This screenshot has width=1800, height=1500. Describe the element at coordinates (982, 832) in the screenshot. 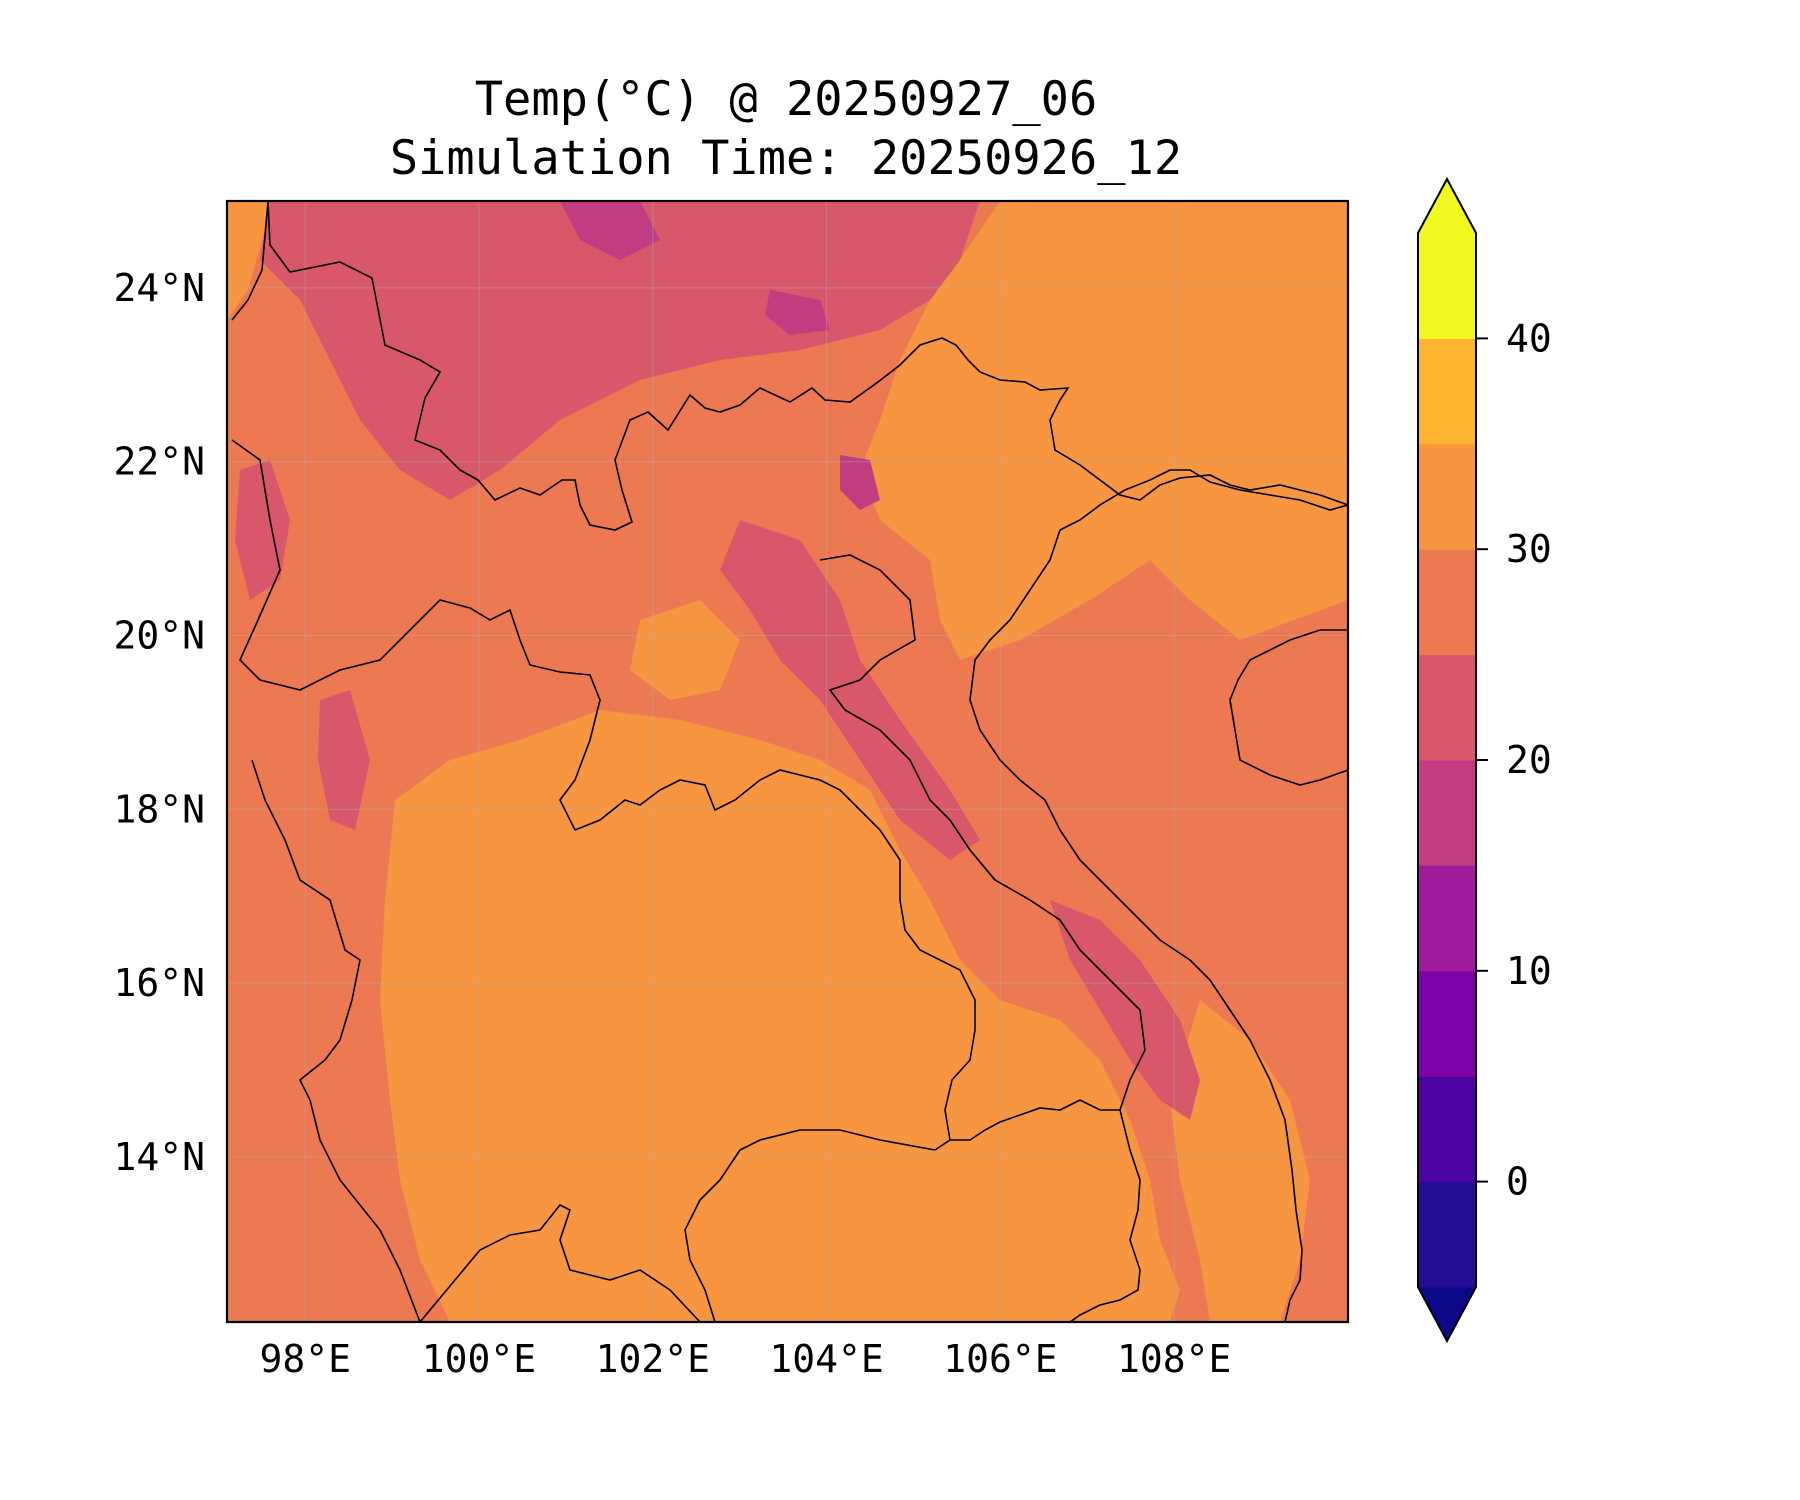

I see `border-laos-vietnam` at that location.